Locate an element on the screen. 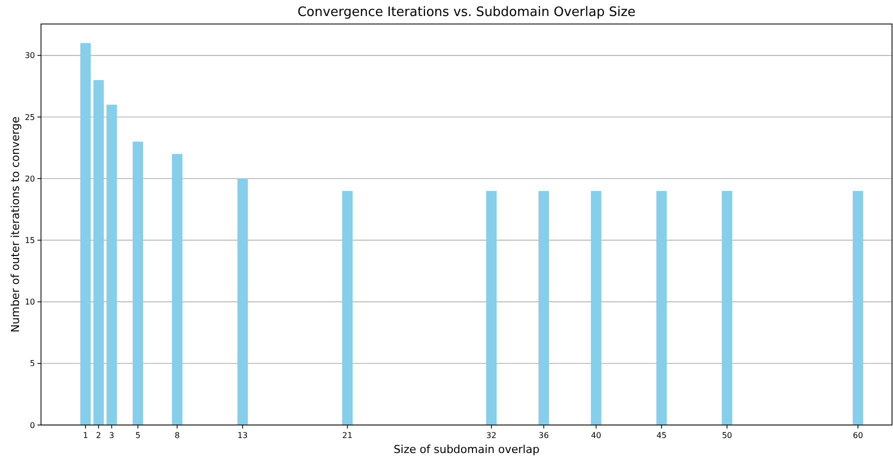 The width and height of the screenshot is (893, 462). x-tick-label: 50 is located at coordinates (727, 435).